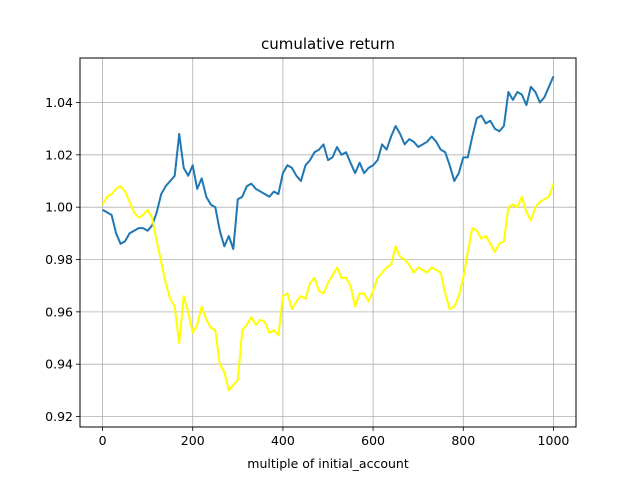 The height and width of the screenshot is (480, 640). Describe the element at coordinates (328, 463) in the screenshot. I see `x-axis-label: multiple of initial_account` at that location.